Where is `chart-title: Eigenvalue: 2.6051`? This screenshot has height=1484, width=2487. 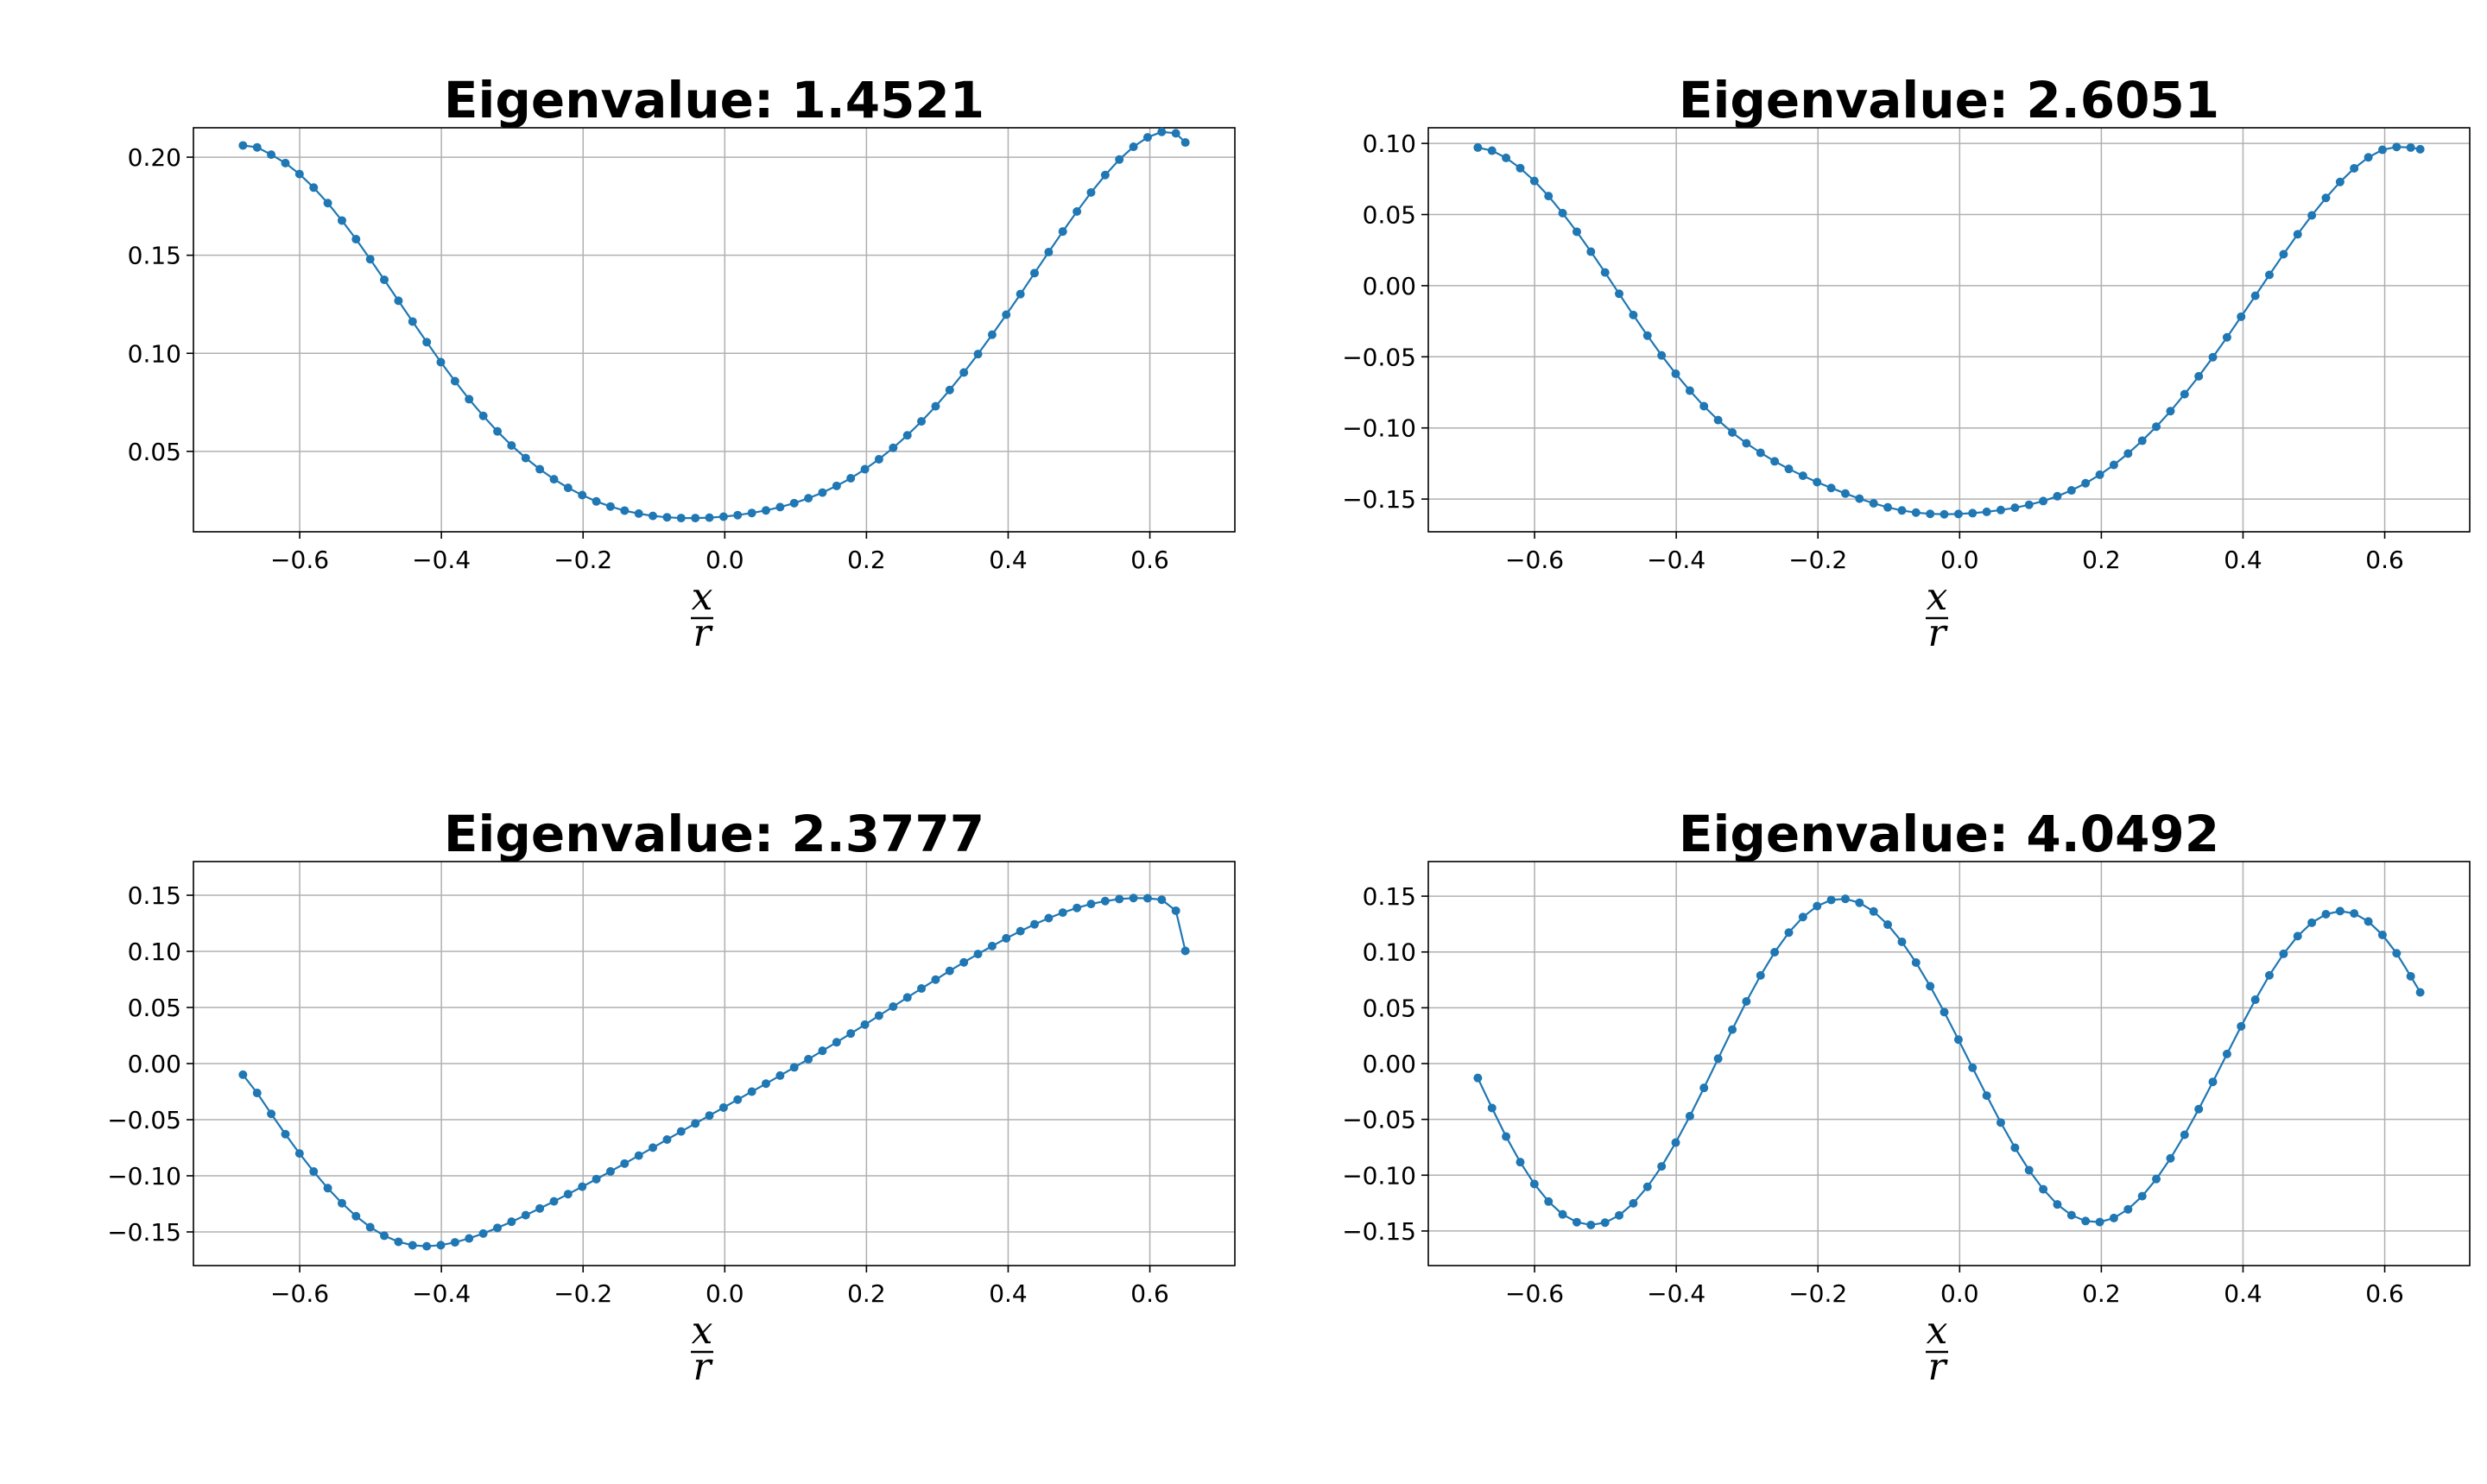 chart-title: Eigenvalue: 2.6051 is located at coordinates (1949, 100).